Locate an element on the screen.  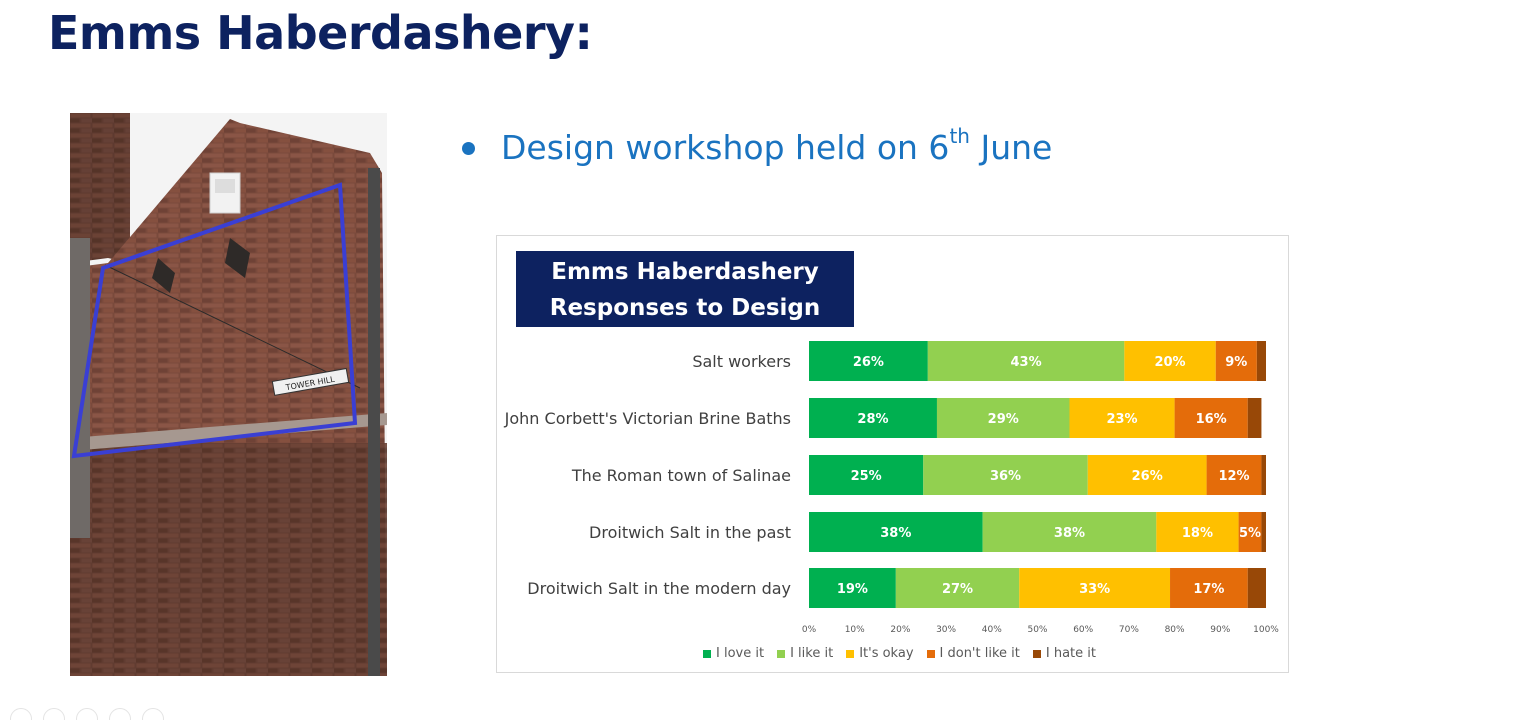
data-label: 17% is located at coordinates (1208, 589).